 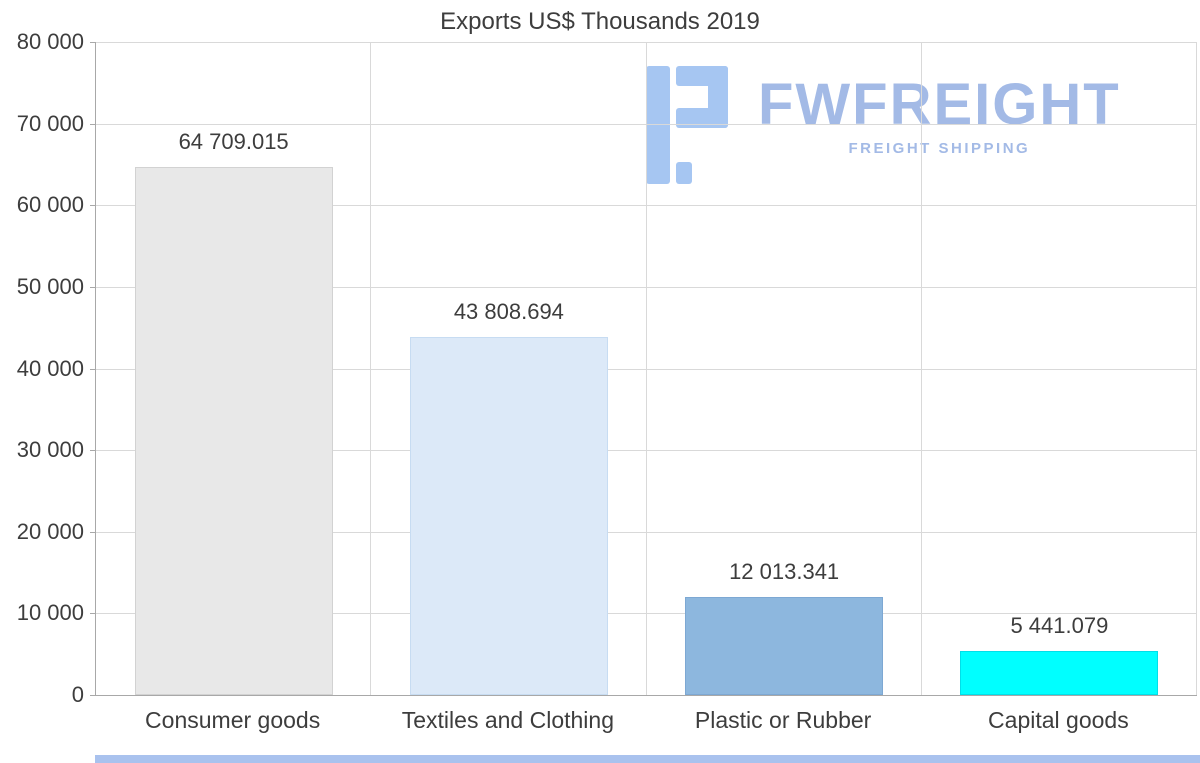 What do you see at coordinates (50, 286) in the screenshot?
I see `y-axis-tick-label: 50 000` at bounding box center [50, 286].